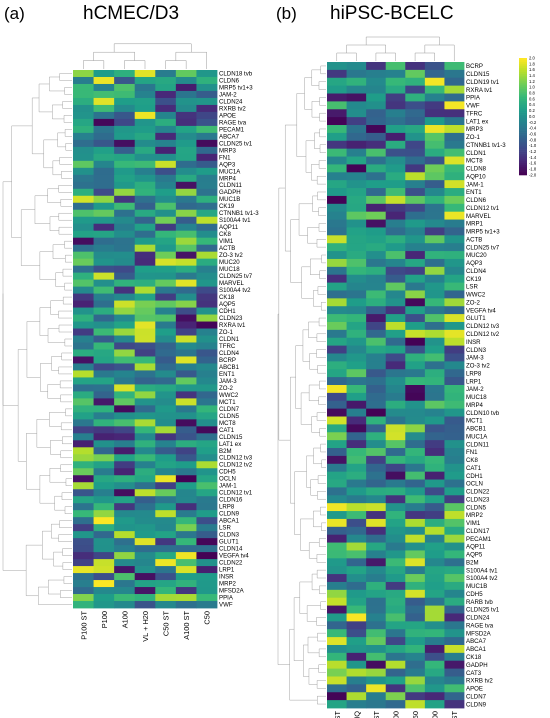 The height and width of the screenshot is (718, 550). What do you see at coordinates (236, 73) in the screenshot?
I see `row-label: CLDN18 tvb` at bounding box center [236, 73].